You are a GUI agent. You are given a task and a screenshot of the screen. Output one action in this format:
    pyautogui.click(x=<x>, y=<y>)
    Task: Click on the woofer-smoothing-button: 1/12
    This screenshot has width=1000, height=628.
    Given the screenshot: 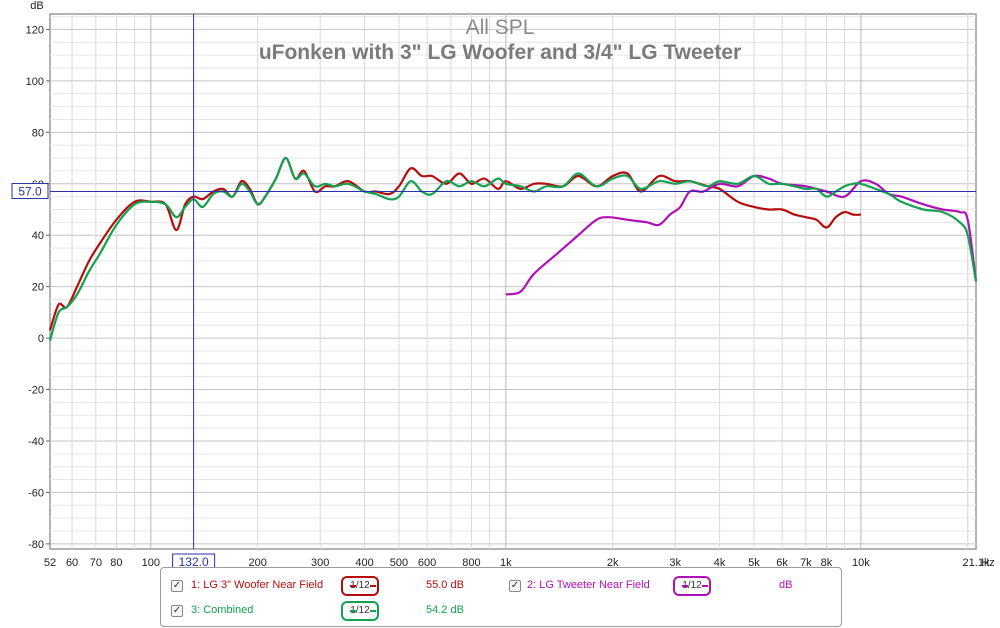 What is the action you would take?
    pyautogui.click(x=360, y=586)
    